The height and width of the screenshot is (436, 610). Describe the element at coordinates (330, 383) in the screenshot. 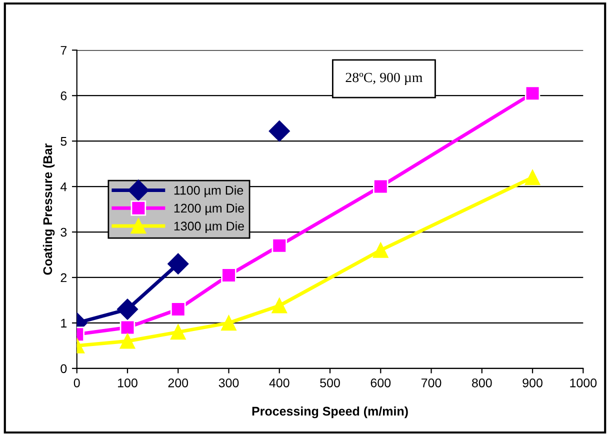

I see `x-tick-label: 500` at that location.